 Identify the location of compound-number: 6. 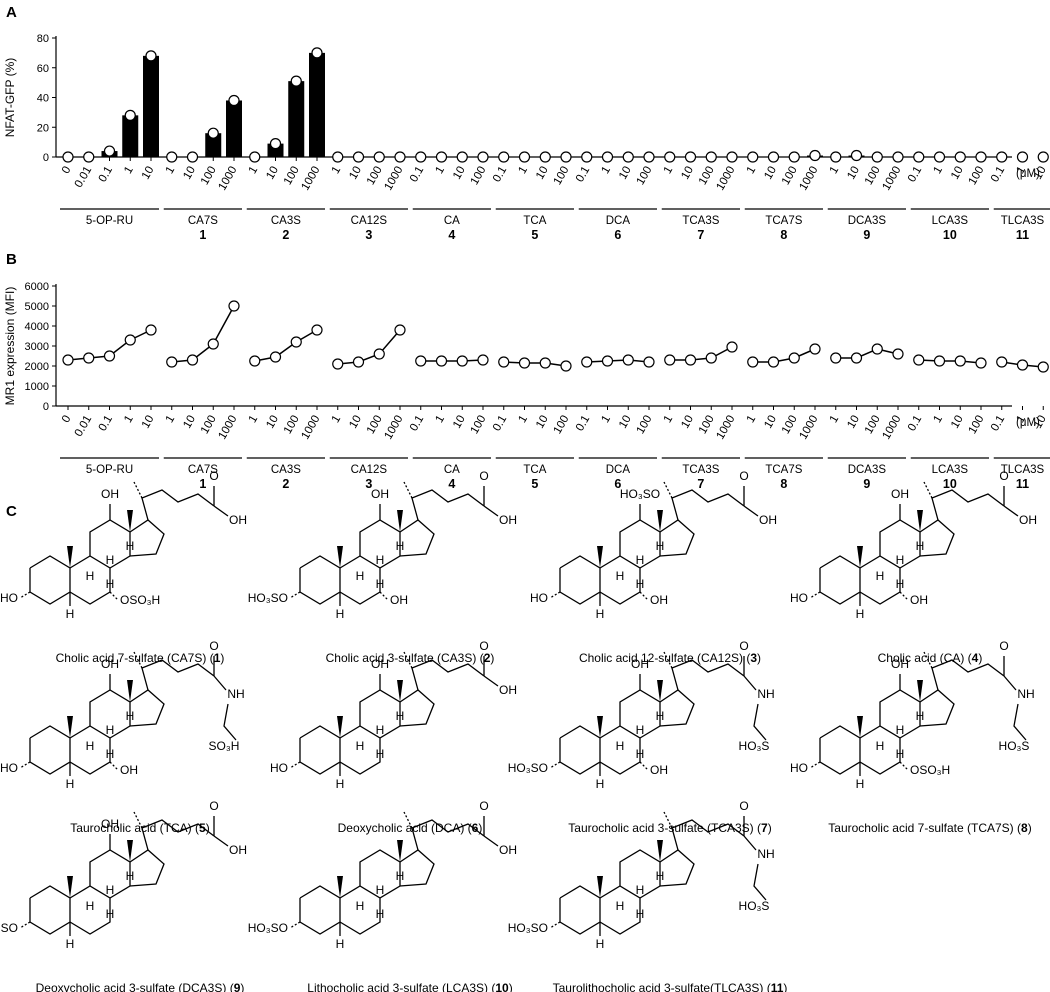
(617, 235).